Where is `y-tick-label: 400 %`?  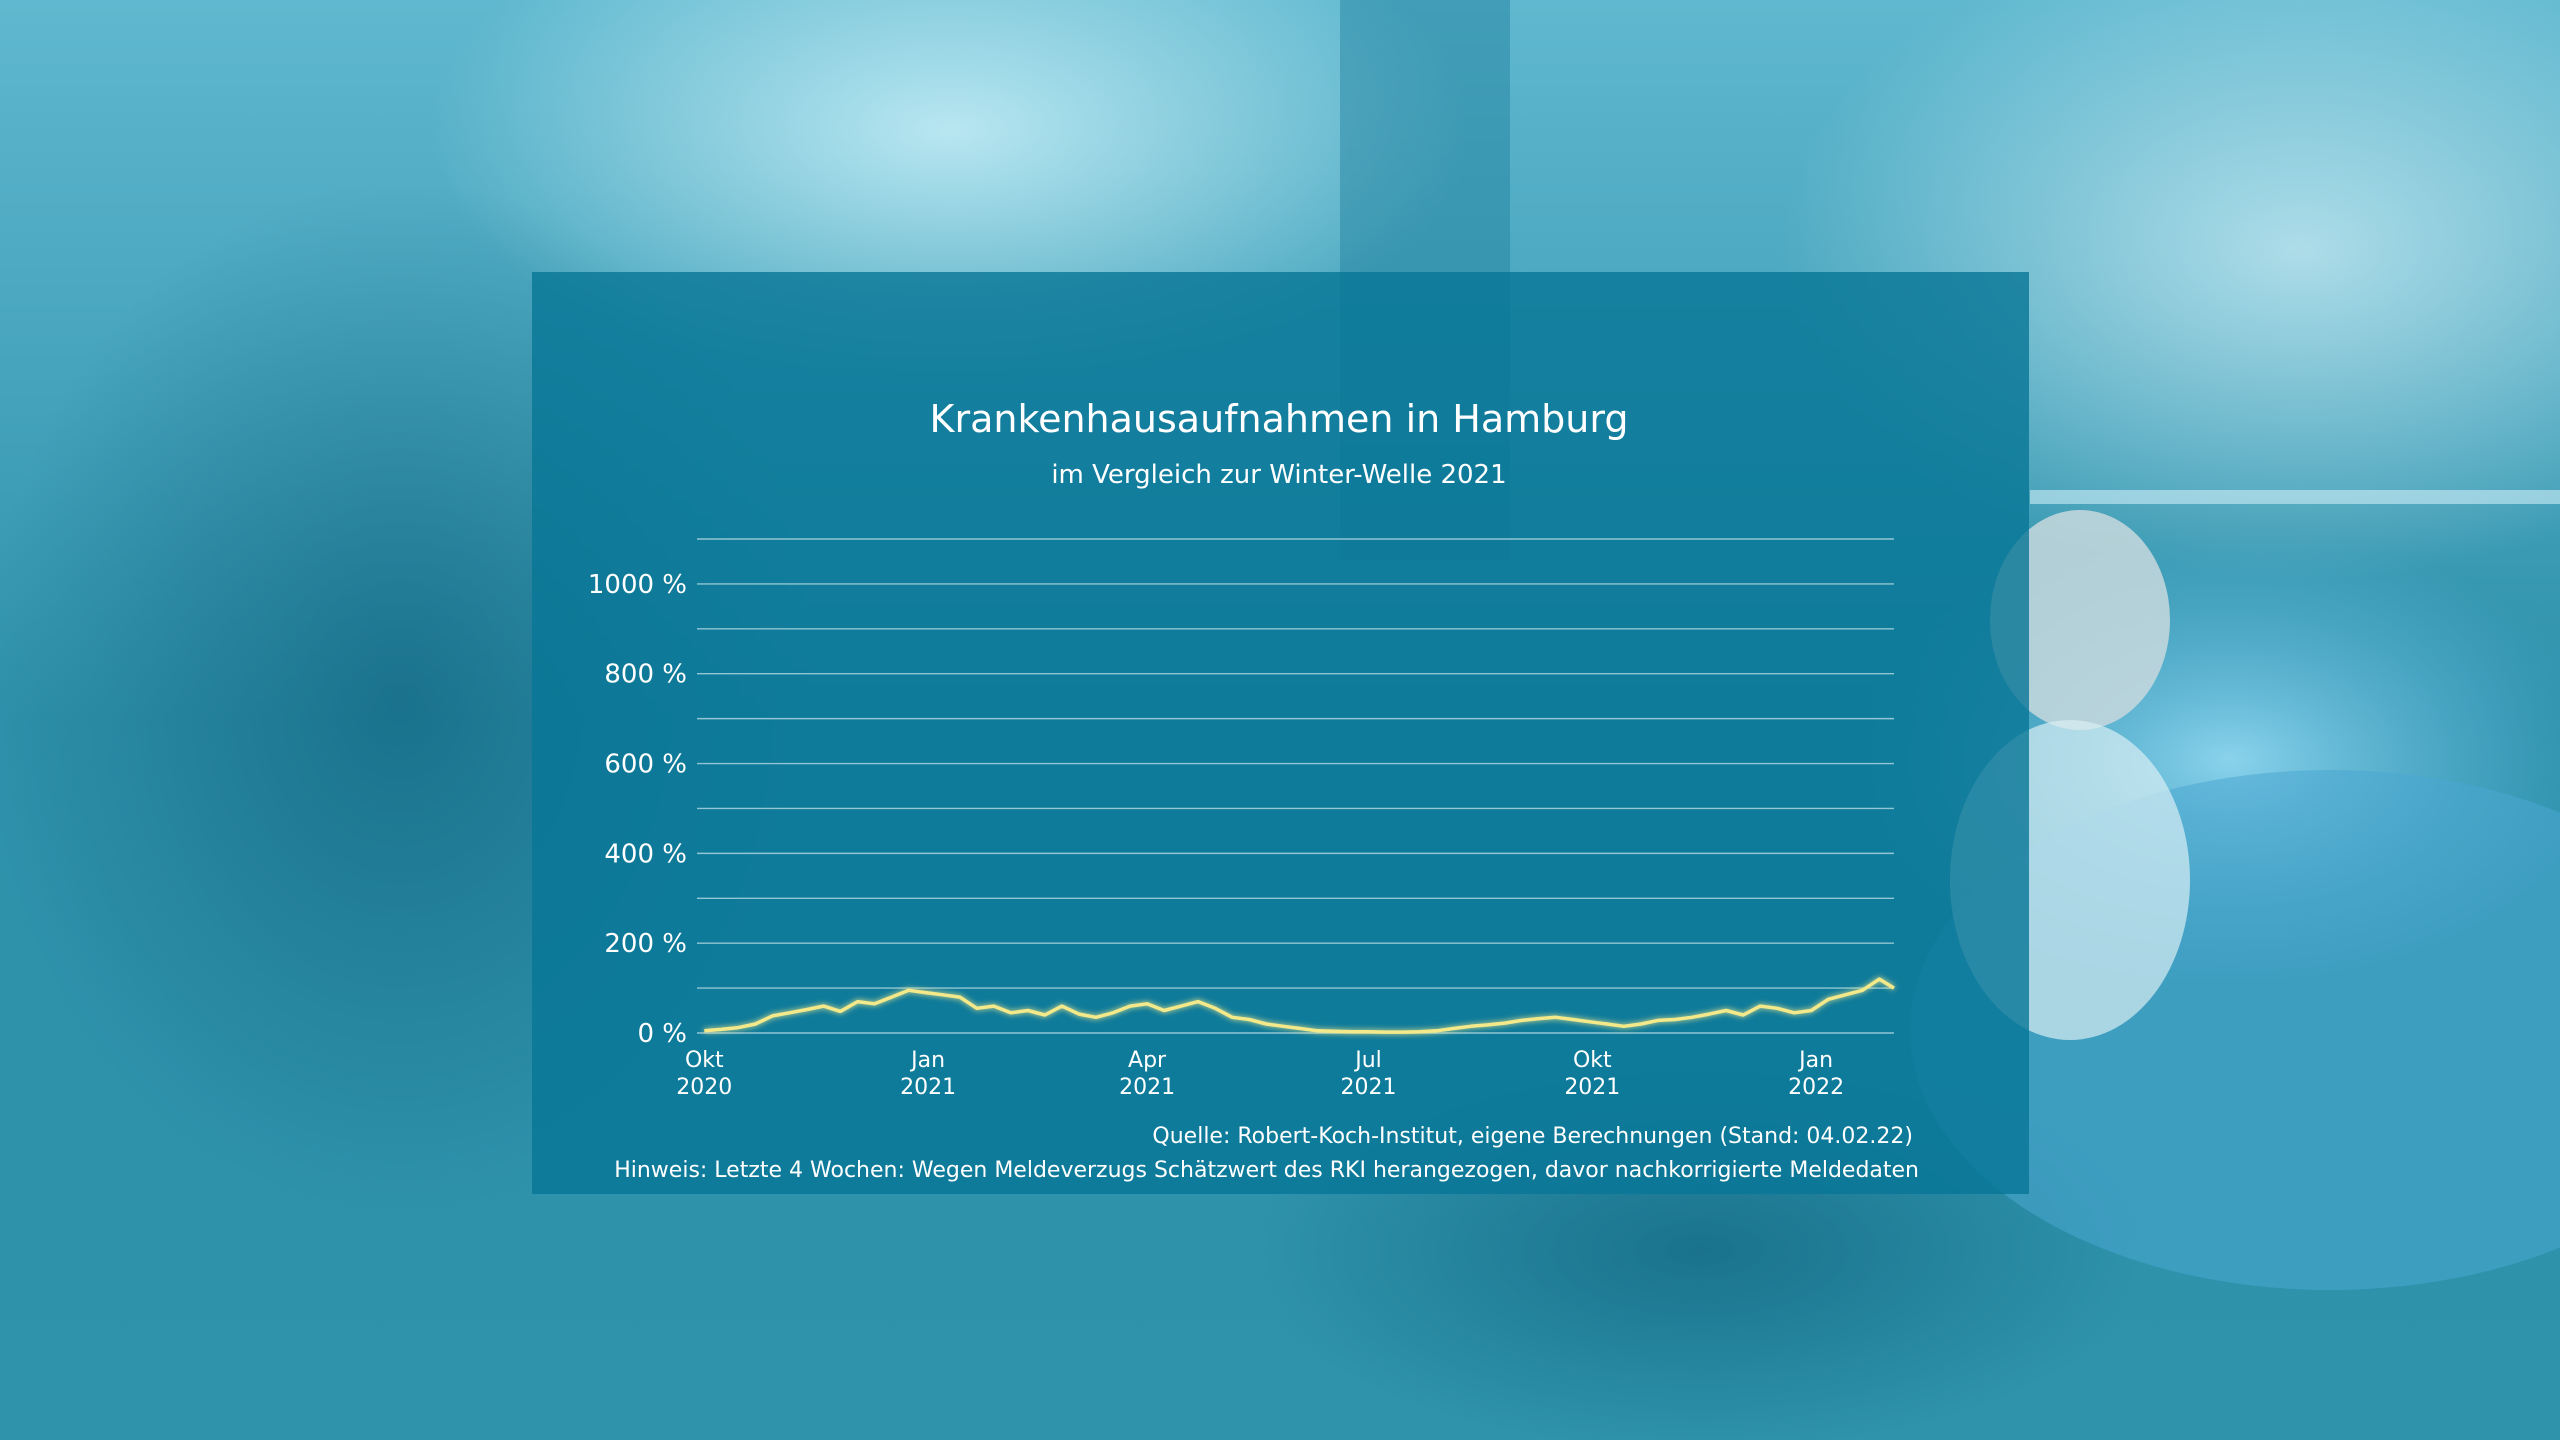 y-tick-label: 400 % is located at coordinates (645, 854).